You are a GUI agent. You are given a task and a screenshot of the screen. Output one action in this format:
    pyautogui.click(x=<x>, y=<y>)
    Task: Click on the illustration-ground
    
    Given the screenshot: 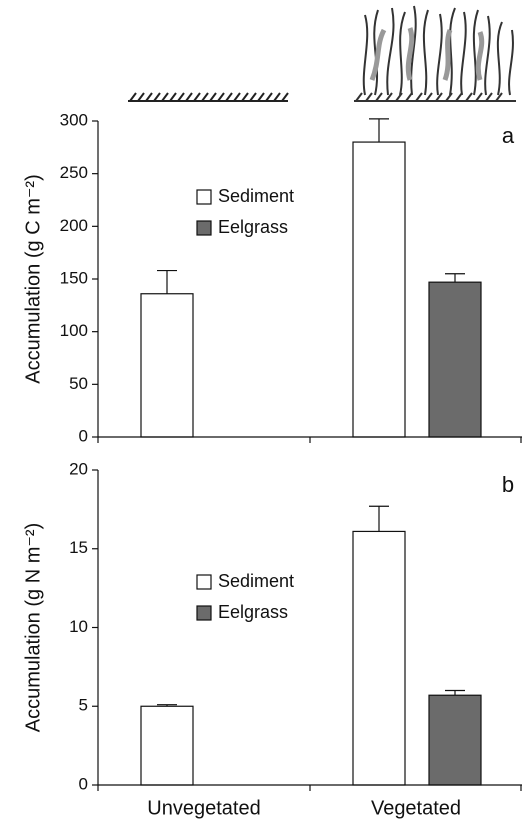 What is the action you would take?
    pyautogui.click(x=208, y=97)
    